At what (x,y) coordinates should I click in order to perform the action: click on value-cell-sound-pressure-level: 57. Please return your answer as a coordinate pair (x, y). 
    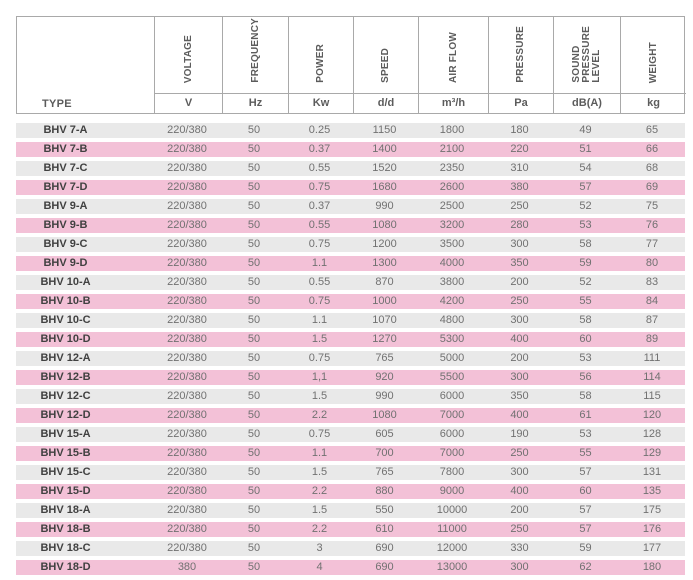
    Looking at the image, I should click on (585, 510).